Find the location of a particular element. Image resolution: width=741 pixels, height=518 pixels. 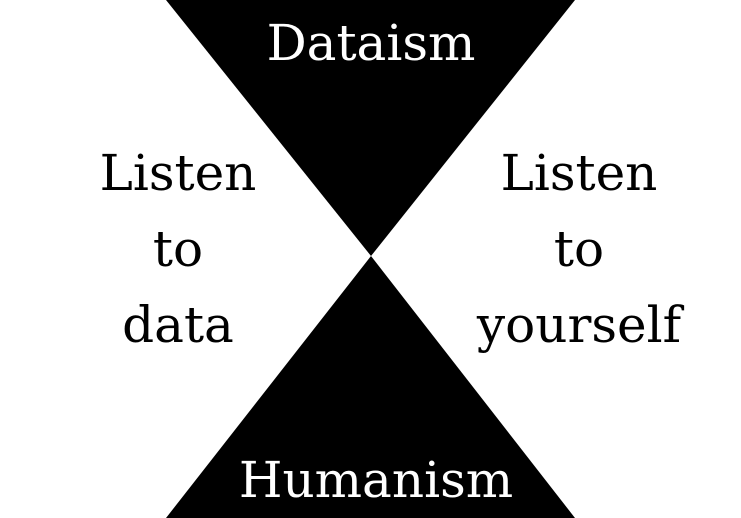

listen-to-data-line-2: to is located at coordinates (178, 249).